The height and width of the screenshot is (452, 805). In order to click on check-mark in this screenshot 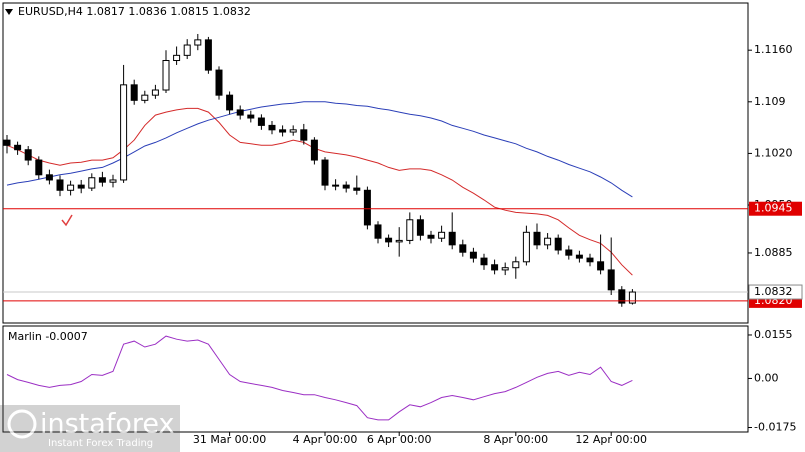, I will do `click(67, 220)`.